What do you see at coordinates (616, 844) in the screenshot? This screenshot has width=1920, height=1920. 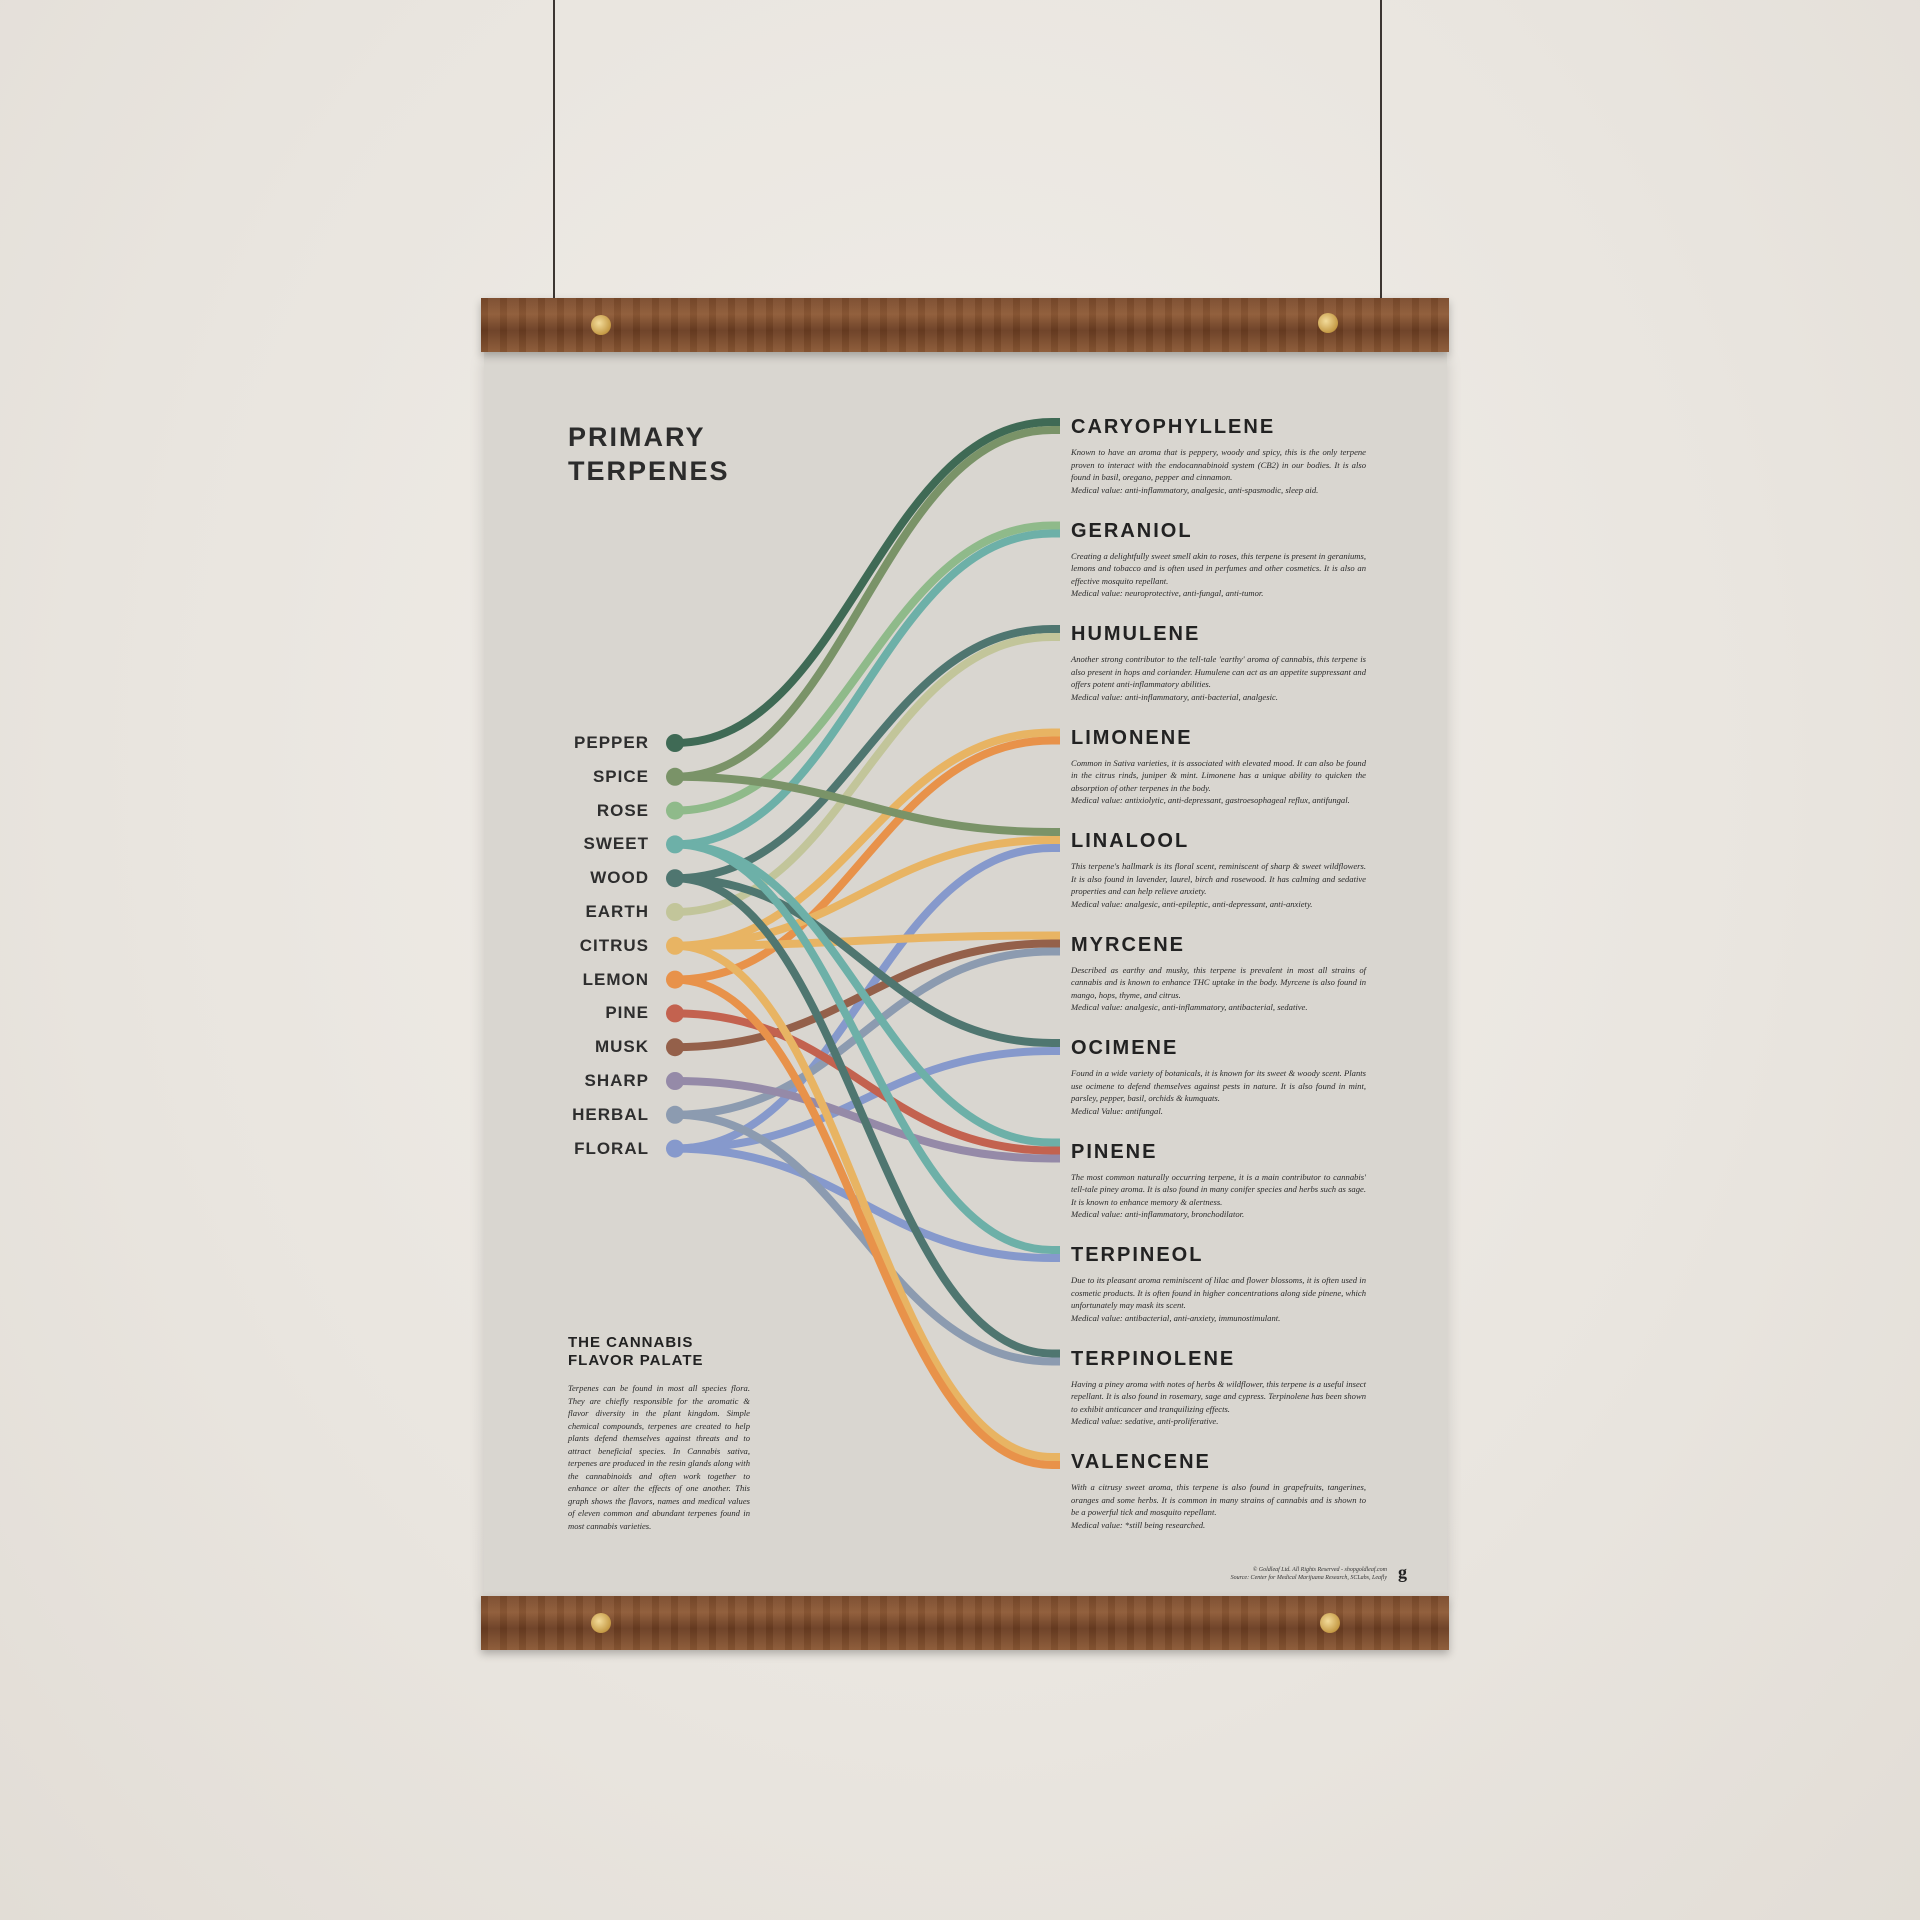 I see `flavor-label-sweet: SWEET` at bounding box center [616, 844].